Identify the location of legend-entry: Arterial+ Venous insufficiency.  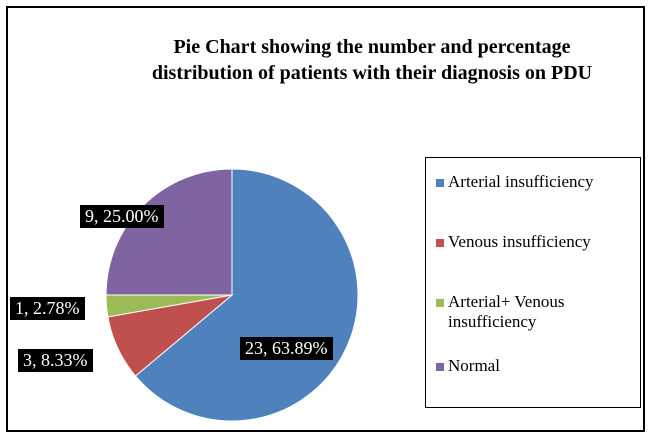
(542, 312).